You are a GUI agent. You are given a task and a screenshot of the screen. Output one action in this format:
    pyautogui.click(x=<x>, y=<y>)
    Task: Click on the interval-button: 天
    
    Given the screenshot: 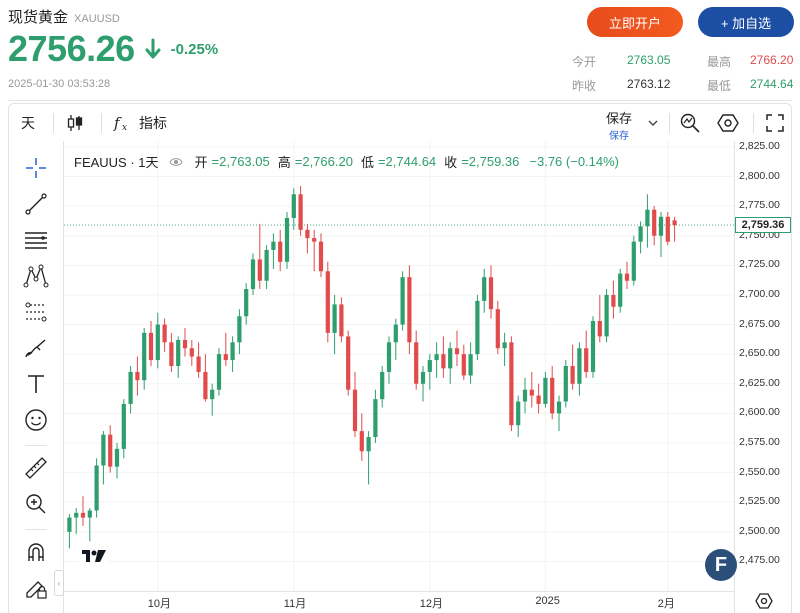 What is the action you would take?
    pyautogui.click(x=28, y=123)
    